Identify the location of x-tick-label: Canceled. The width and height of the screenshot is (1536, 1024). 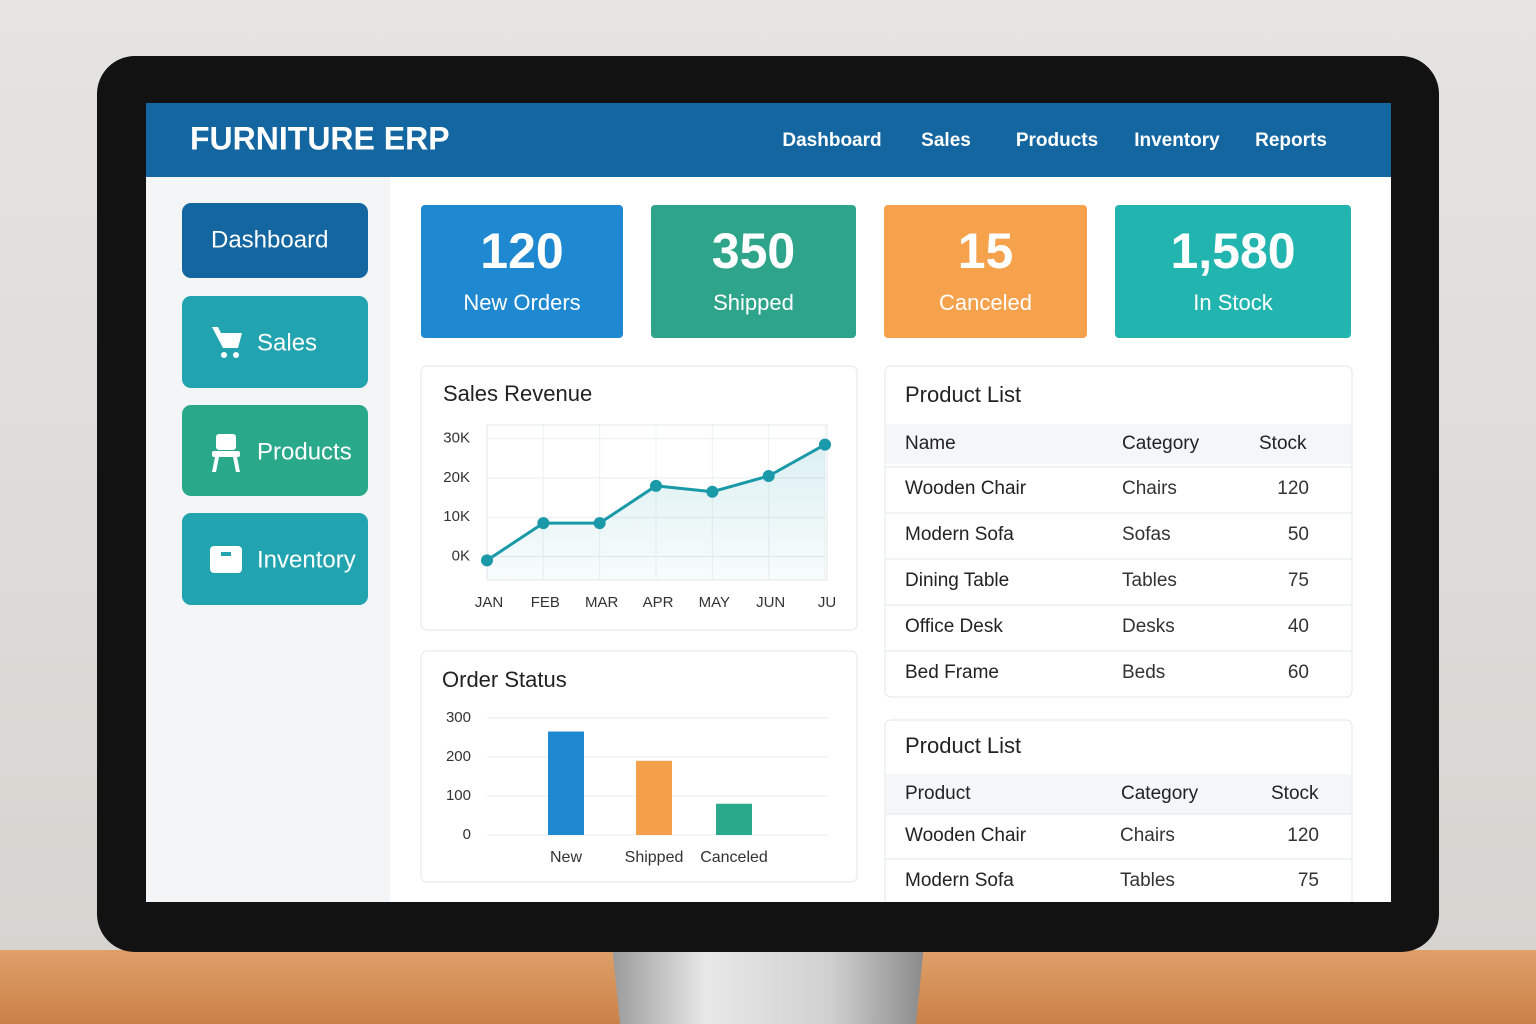
(734, 857).